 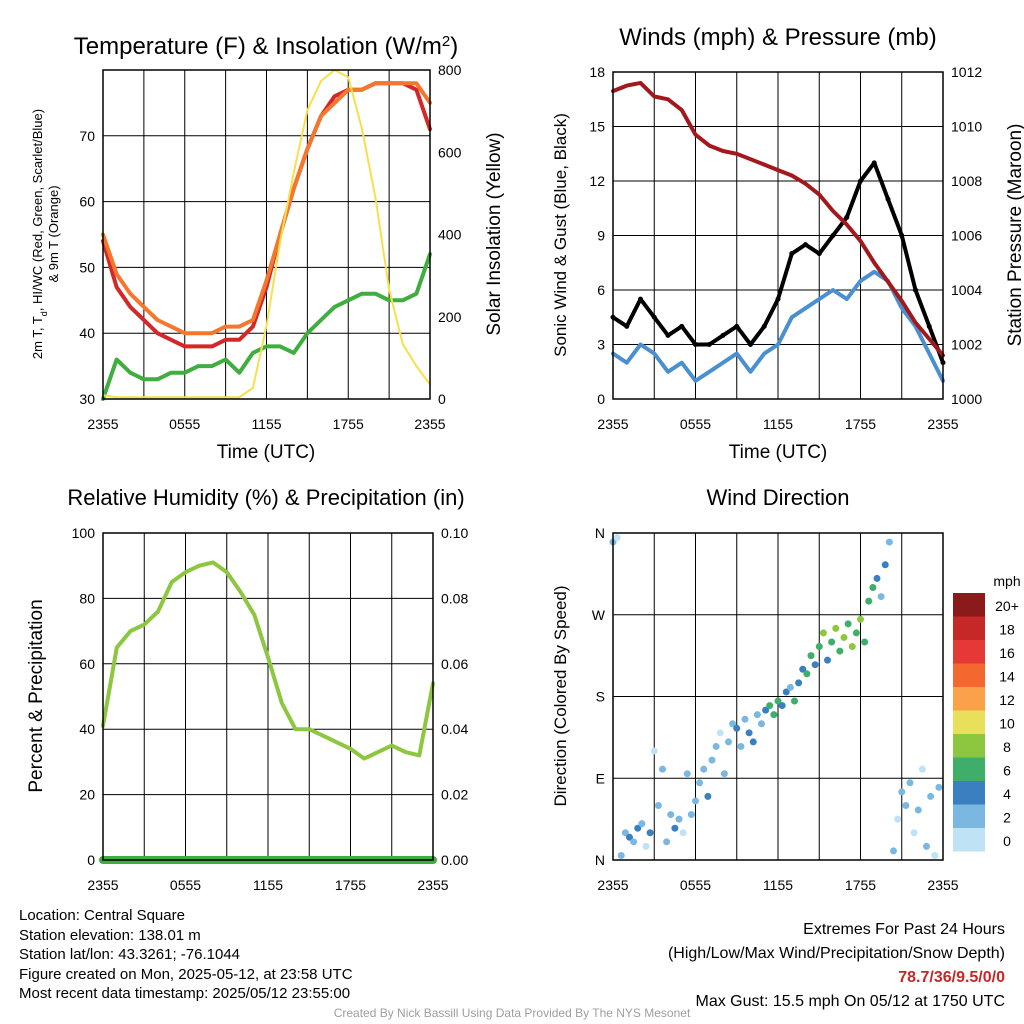 What do you see at coordinates (597, 235) in the screenshot?
I see `winds-y-ticks: 0 3 6 9 12 15 18` at bounding box center [597, 235].